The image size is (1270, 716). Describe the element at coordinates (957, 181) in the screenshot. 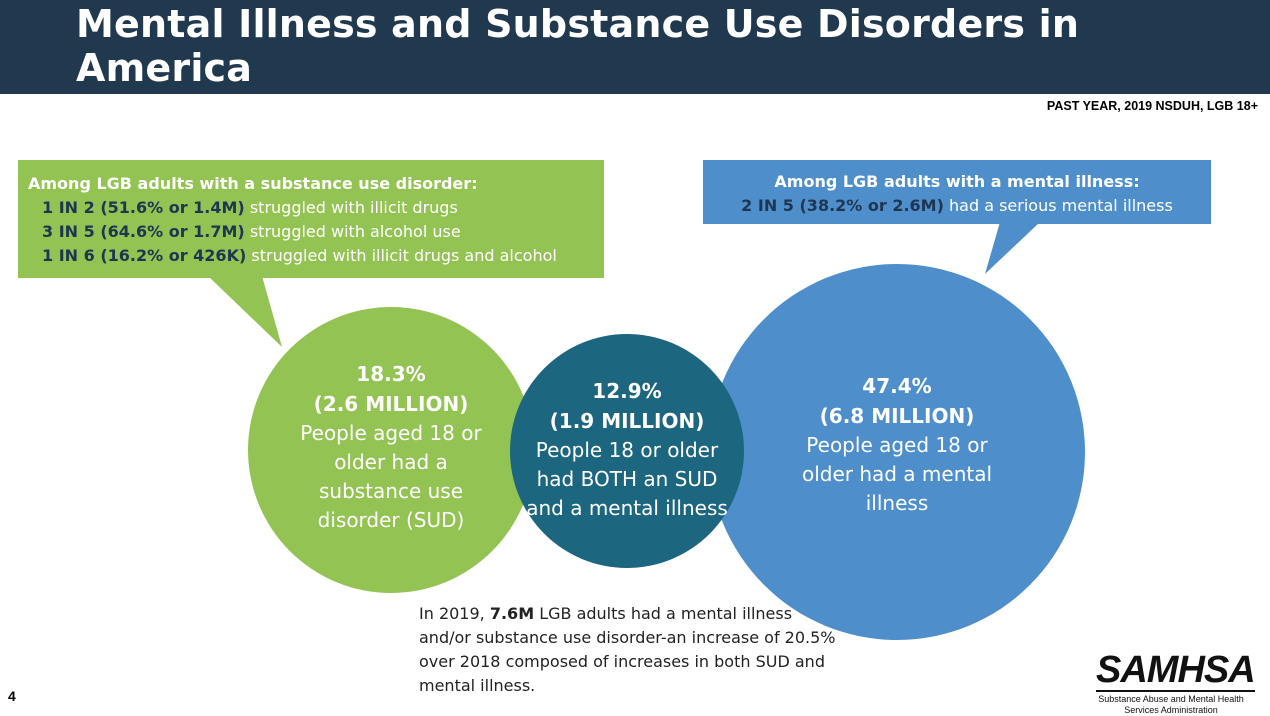

I see `mi-callout-header: Among LGB adults with a mental illness:` at that location.